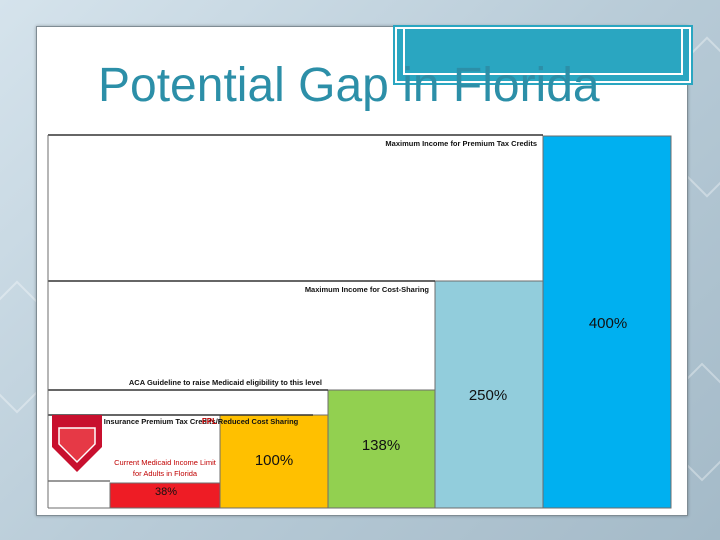 The width and height of the screenshot is (720, 540). Describe the element at coordinates (274, 460) in the screenshot. I see `bar-value-label: 100%` at that location.